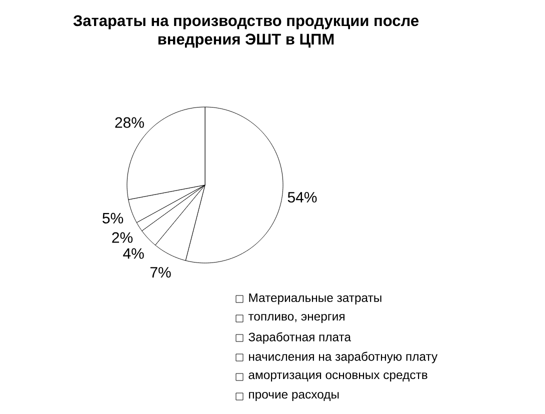 This screenshot has height=414, width=545. Describe the element at coordinates (122, 237) in the screenshot. I see `data-label: 2%` at that location.